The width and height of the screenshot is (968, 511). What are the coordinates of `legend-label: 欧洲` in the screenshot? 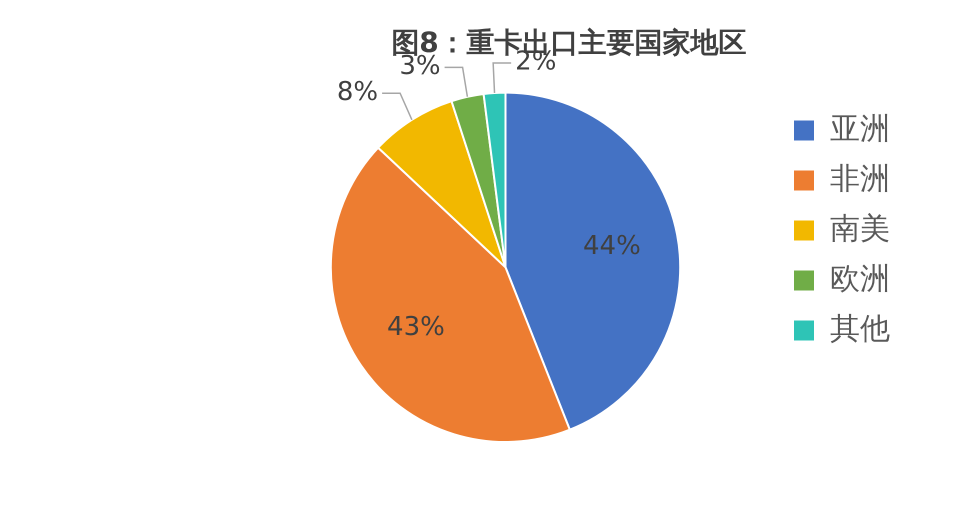 It's located at (860, 278).